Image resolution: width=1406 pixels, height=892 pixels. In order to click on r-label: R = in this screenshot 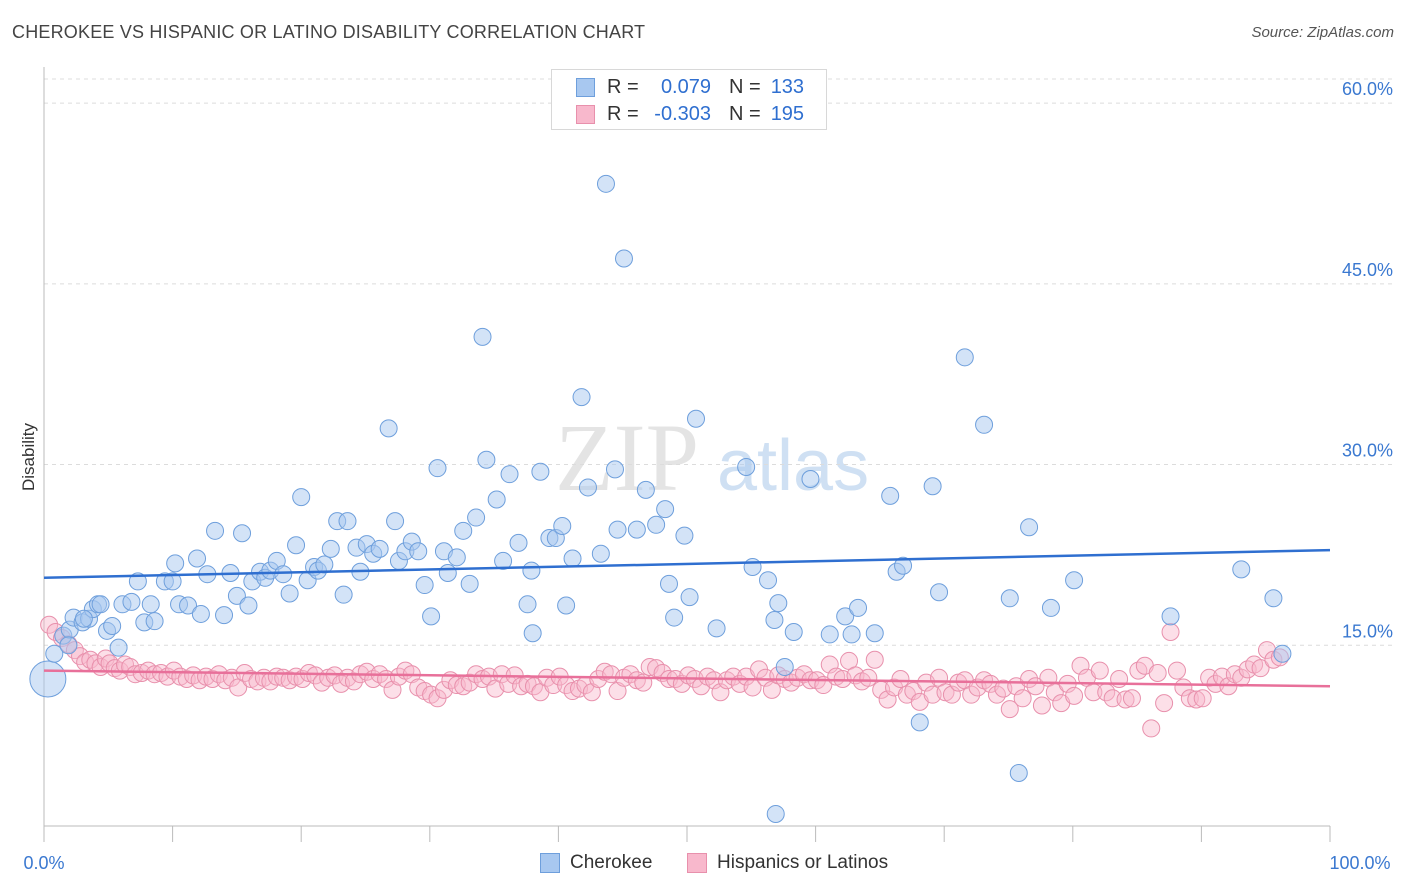, I will do `click(623, 113)`.